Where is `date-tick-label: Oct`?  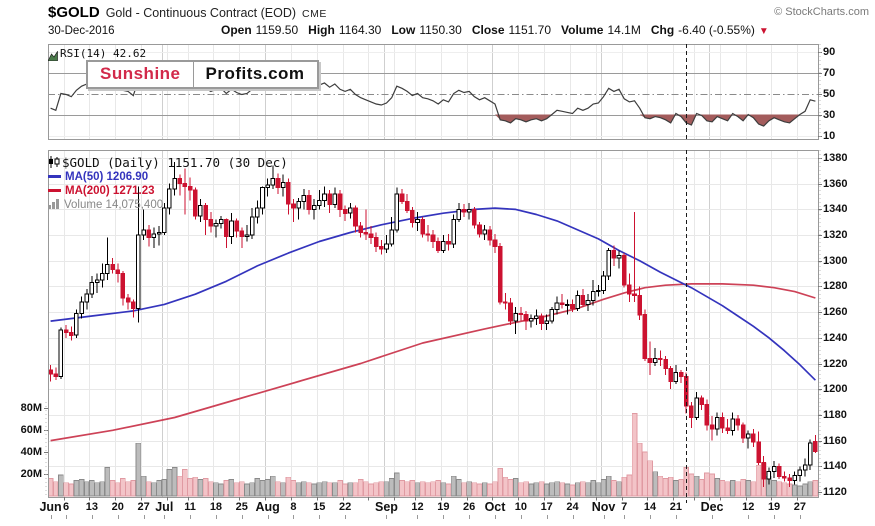 date-tick-label: Oct is located at coordinates (495, 507).